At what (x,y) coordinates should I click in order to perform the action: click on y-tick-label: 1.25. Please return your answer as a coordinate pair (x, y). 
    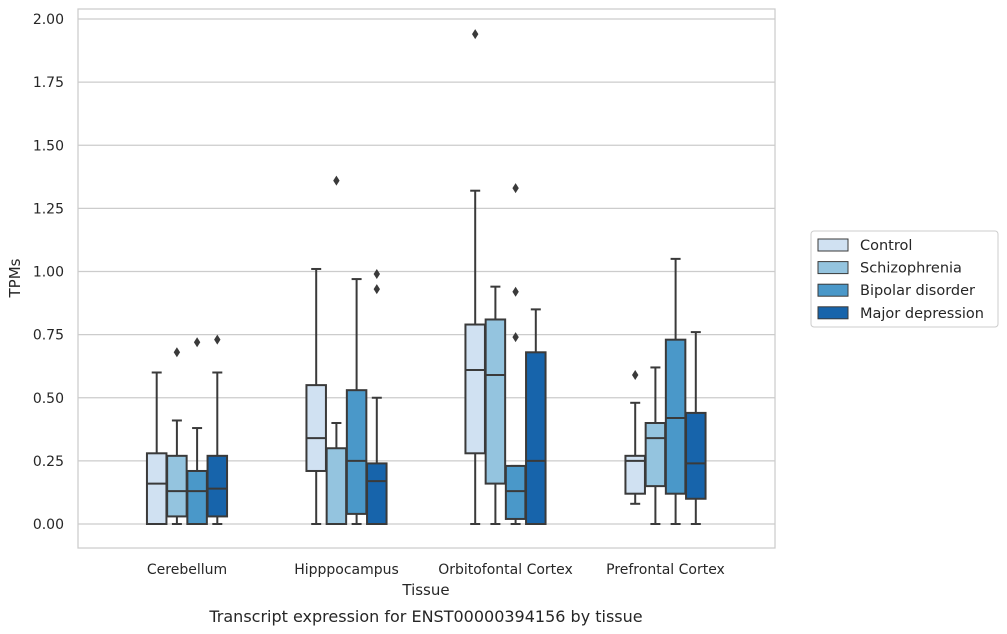
    Looking at the image, I should click on (48, 209).